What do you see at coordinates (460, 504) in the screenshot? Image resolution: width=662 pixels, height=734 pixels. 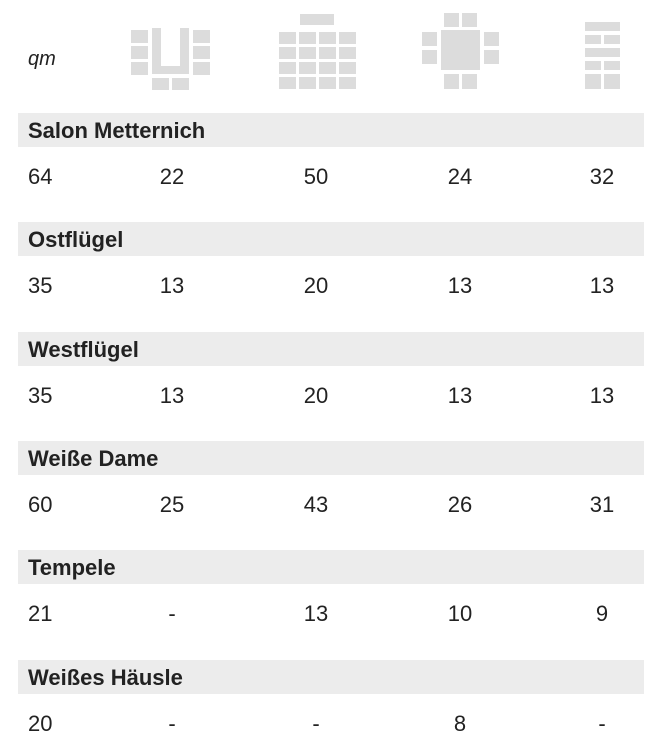 I see `cell-value: 26` at bounding box center [460, 504].